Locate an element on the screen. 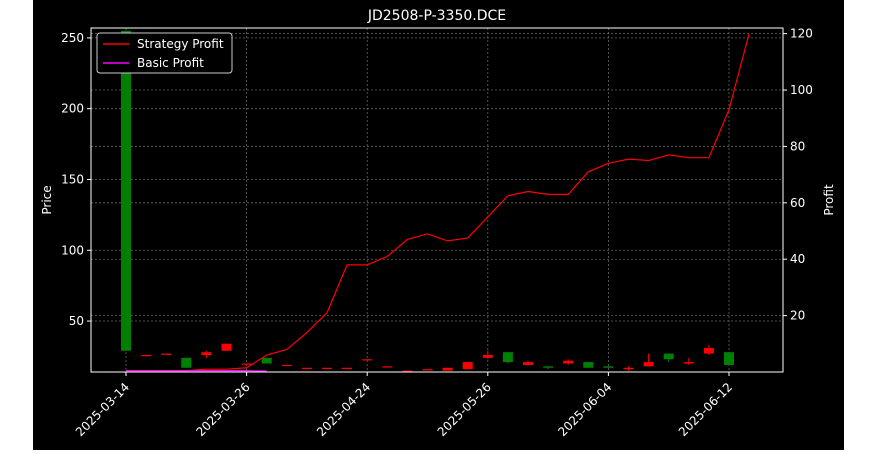 The image size is (878, 454). y-tick-label-left: 150 is located at coordinates (72, 179).